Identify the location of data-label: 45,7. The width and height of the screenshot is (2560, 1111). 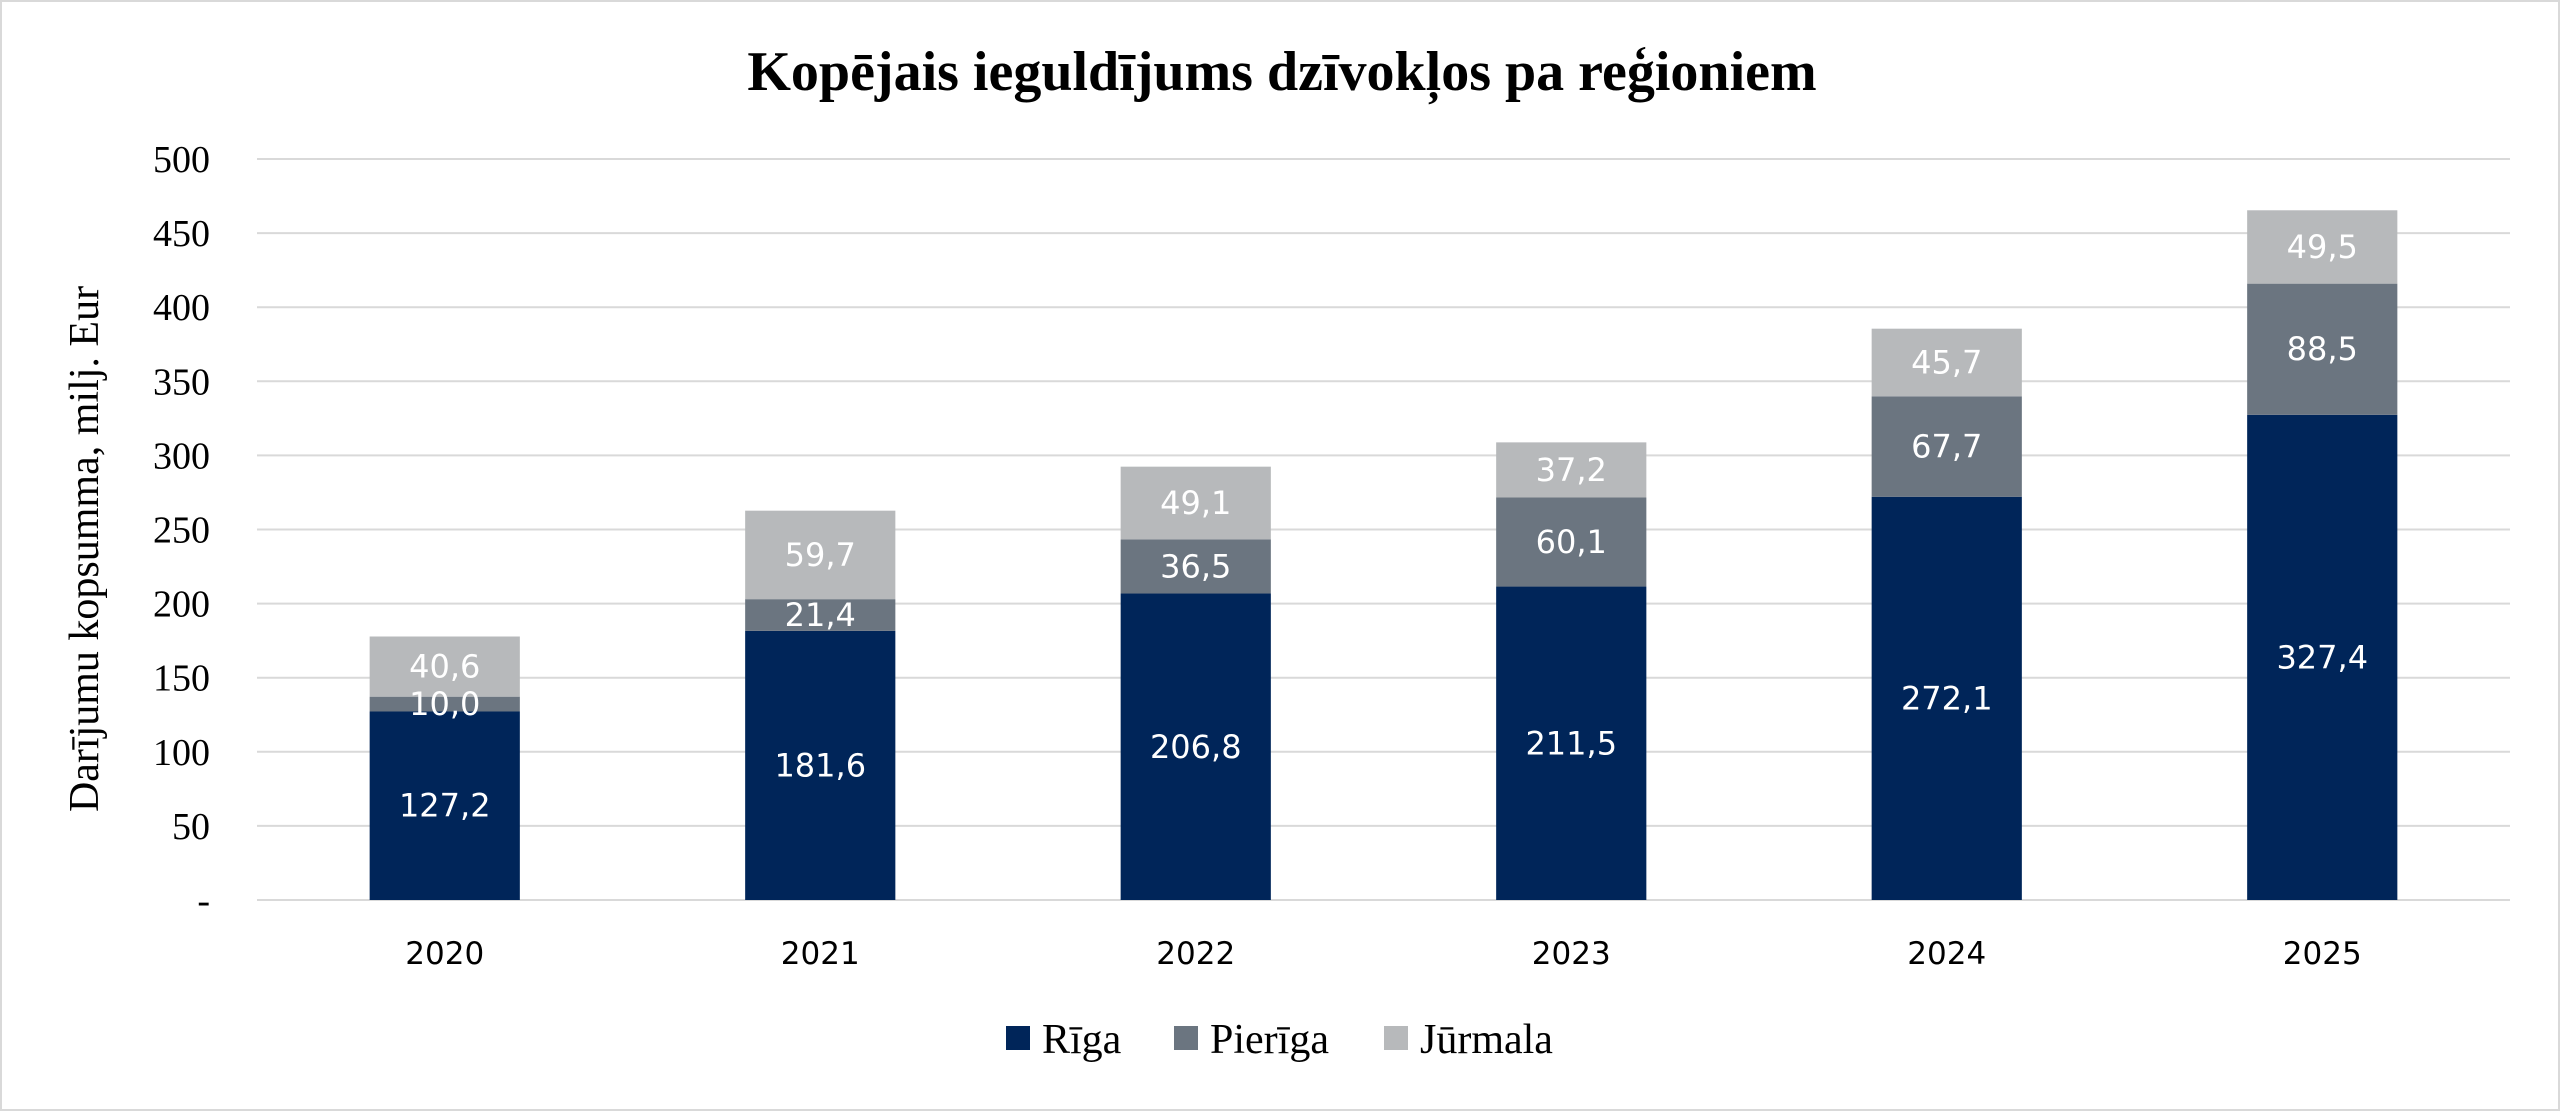
(1946, 363).